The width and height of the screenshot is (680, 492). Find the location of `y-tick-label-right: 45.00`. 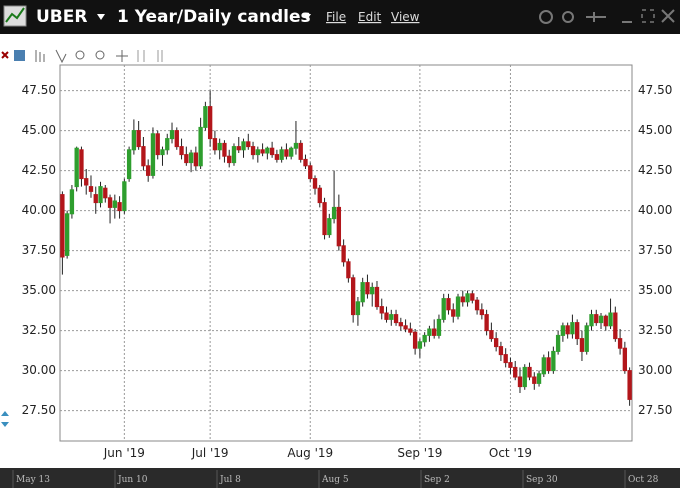

y-tick-label-right: 45.00 is located at coordinates (655, 130).